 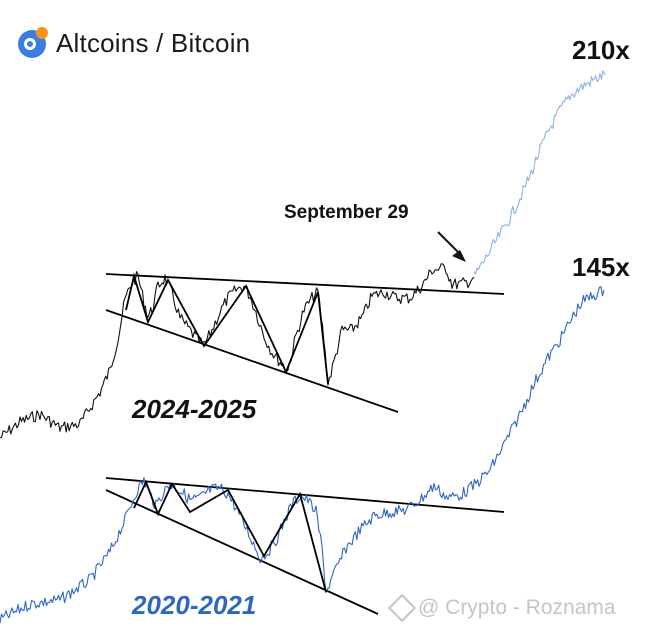 What do you see at coordinates (517, 607) in the screenshot?
I see `watermark-text: @ Crypto - Roznama` at bounding box center [517, 607].